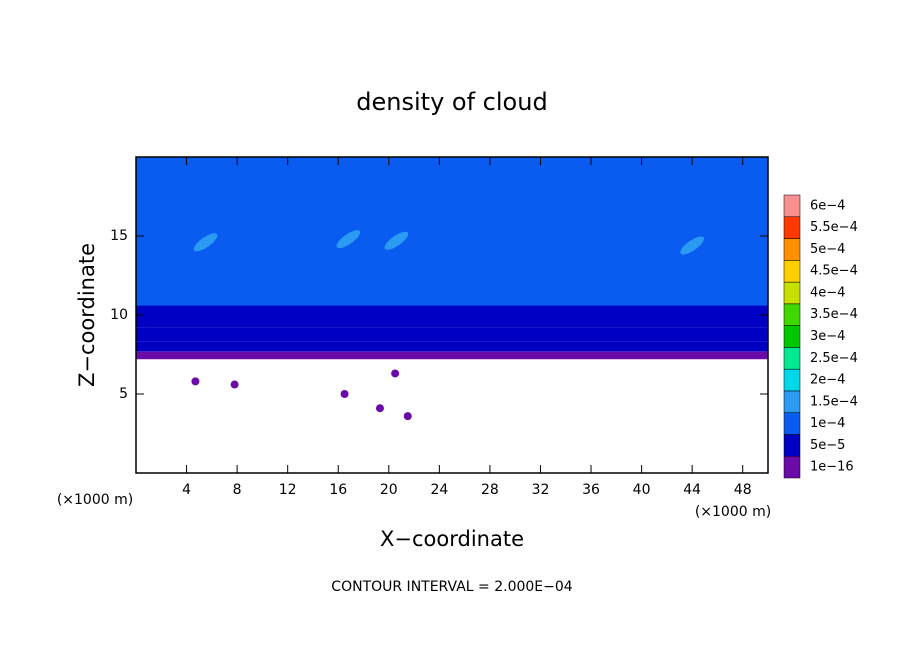 The image size is (904, 654). I want to click on footnote: CONTOUR INTERVAL = 2.000E−04, so click(451, 587).